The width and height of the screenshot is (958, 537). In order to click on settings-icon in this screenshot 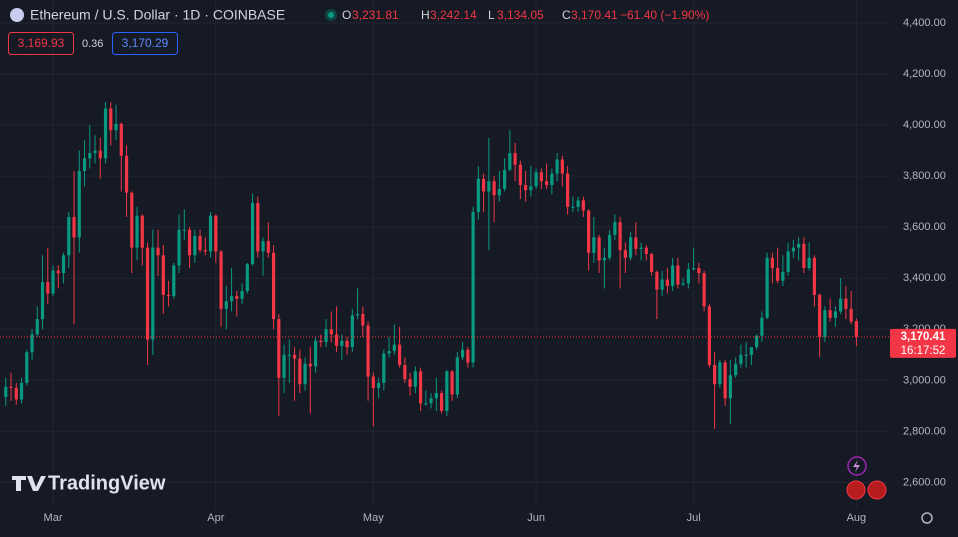, I will do `click(927, 518)`.